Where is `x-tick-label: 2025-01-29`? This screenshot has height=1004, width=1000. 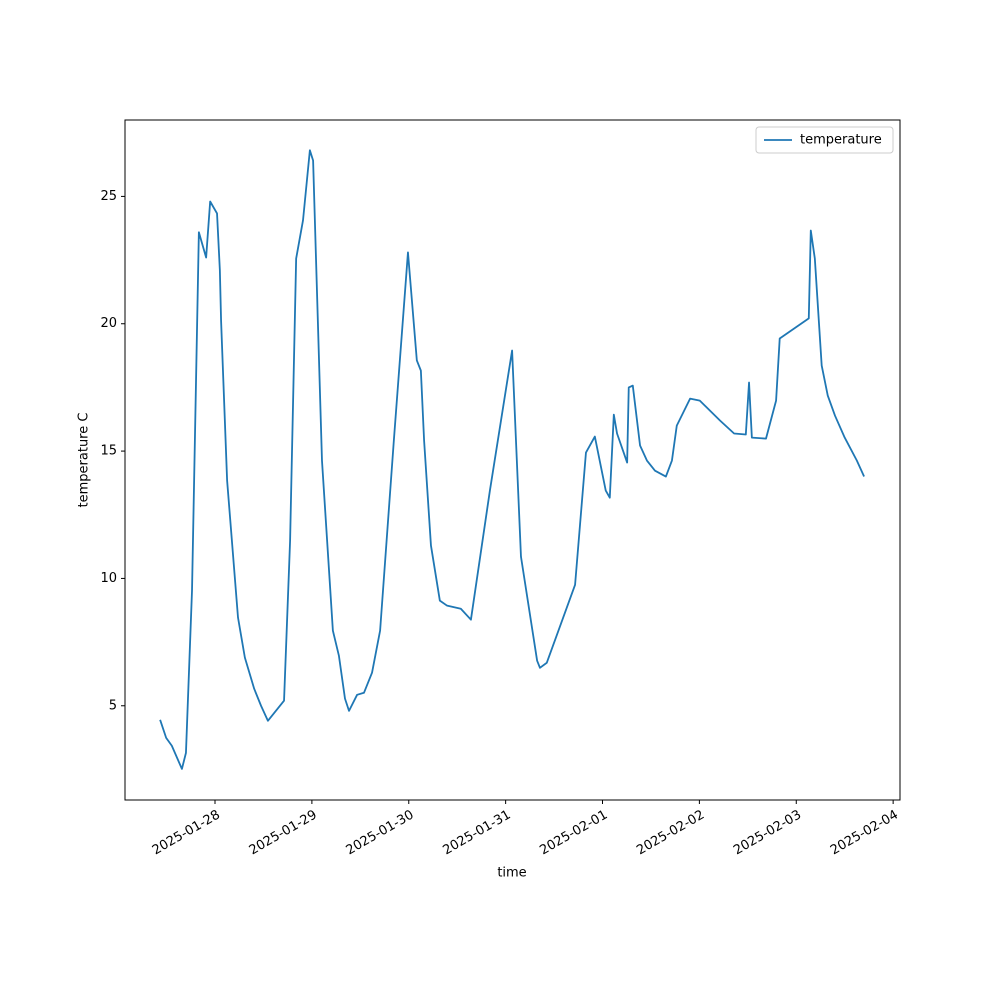 x-tick-label: 2025-01-29 is located at coordinates (283, 833).